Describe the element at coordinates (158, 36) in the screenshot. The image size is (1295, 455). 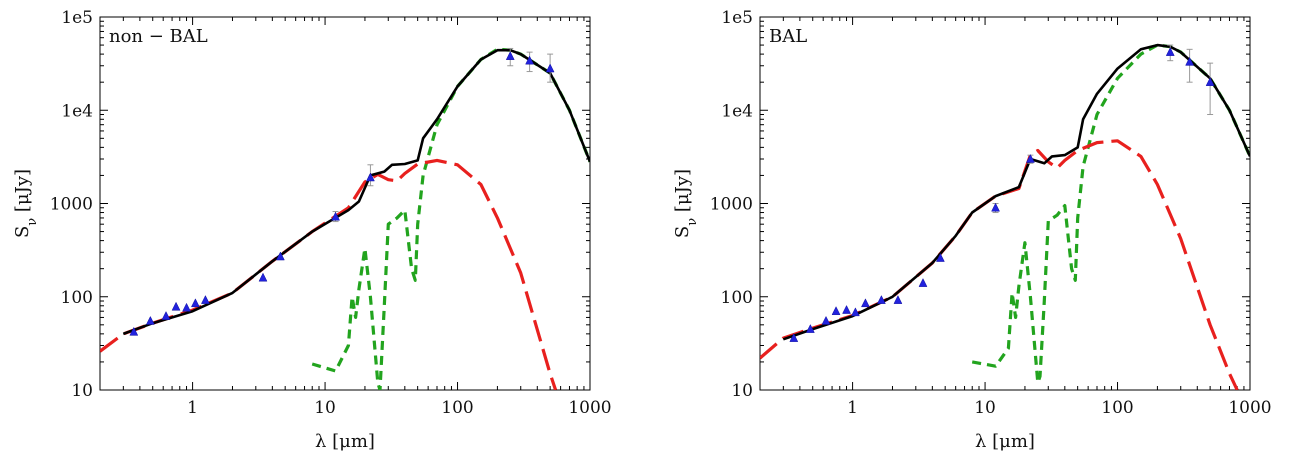
I see `panel-label: non − BAL` at that location.